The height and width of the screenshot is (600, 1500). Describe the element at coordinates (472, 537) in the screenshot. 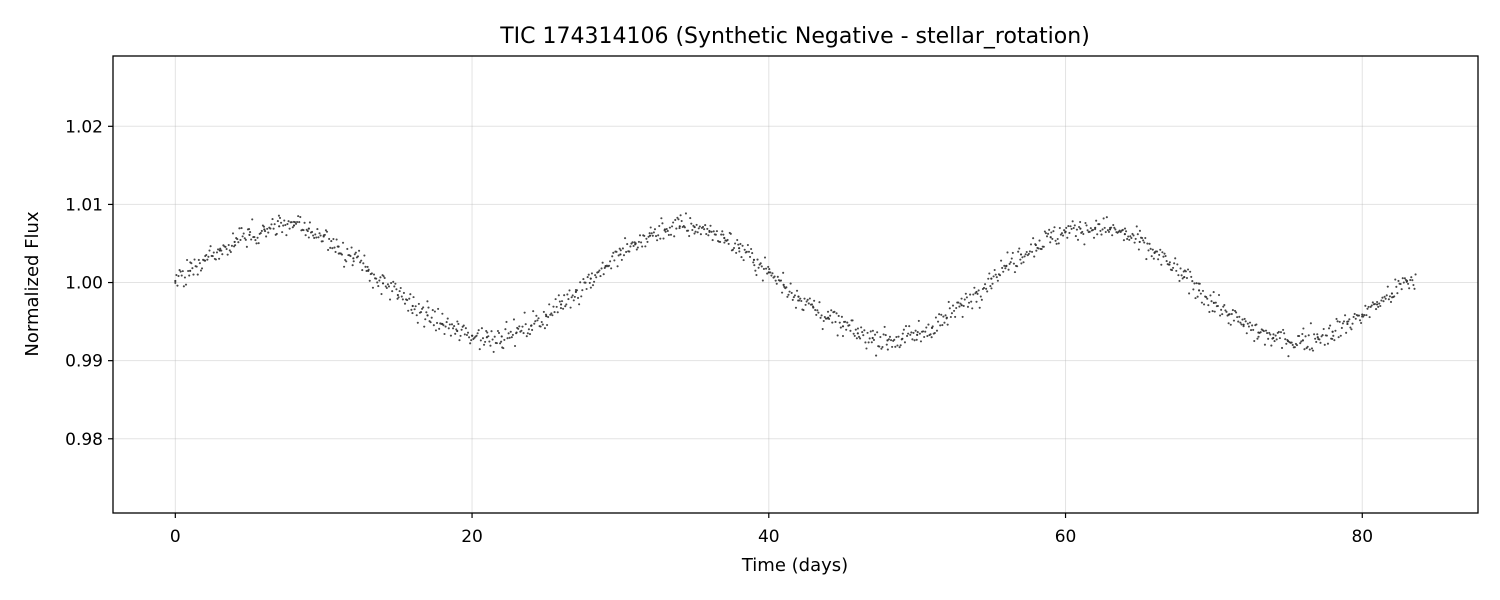

I see `x-tick-label: 20` at that location.